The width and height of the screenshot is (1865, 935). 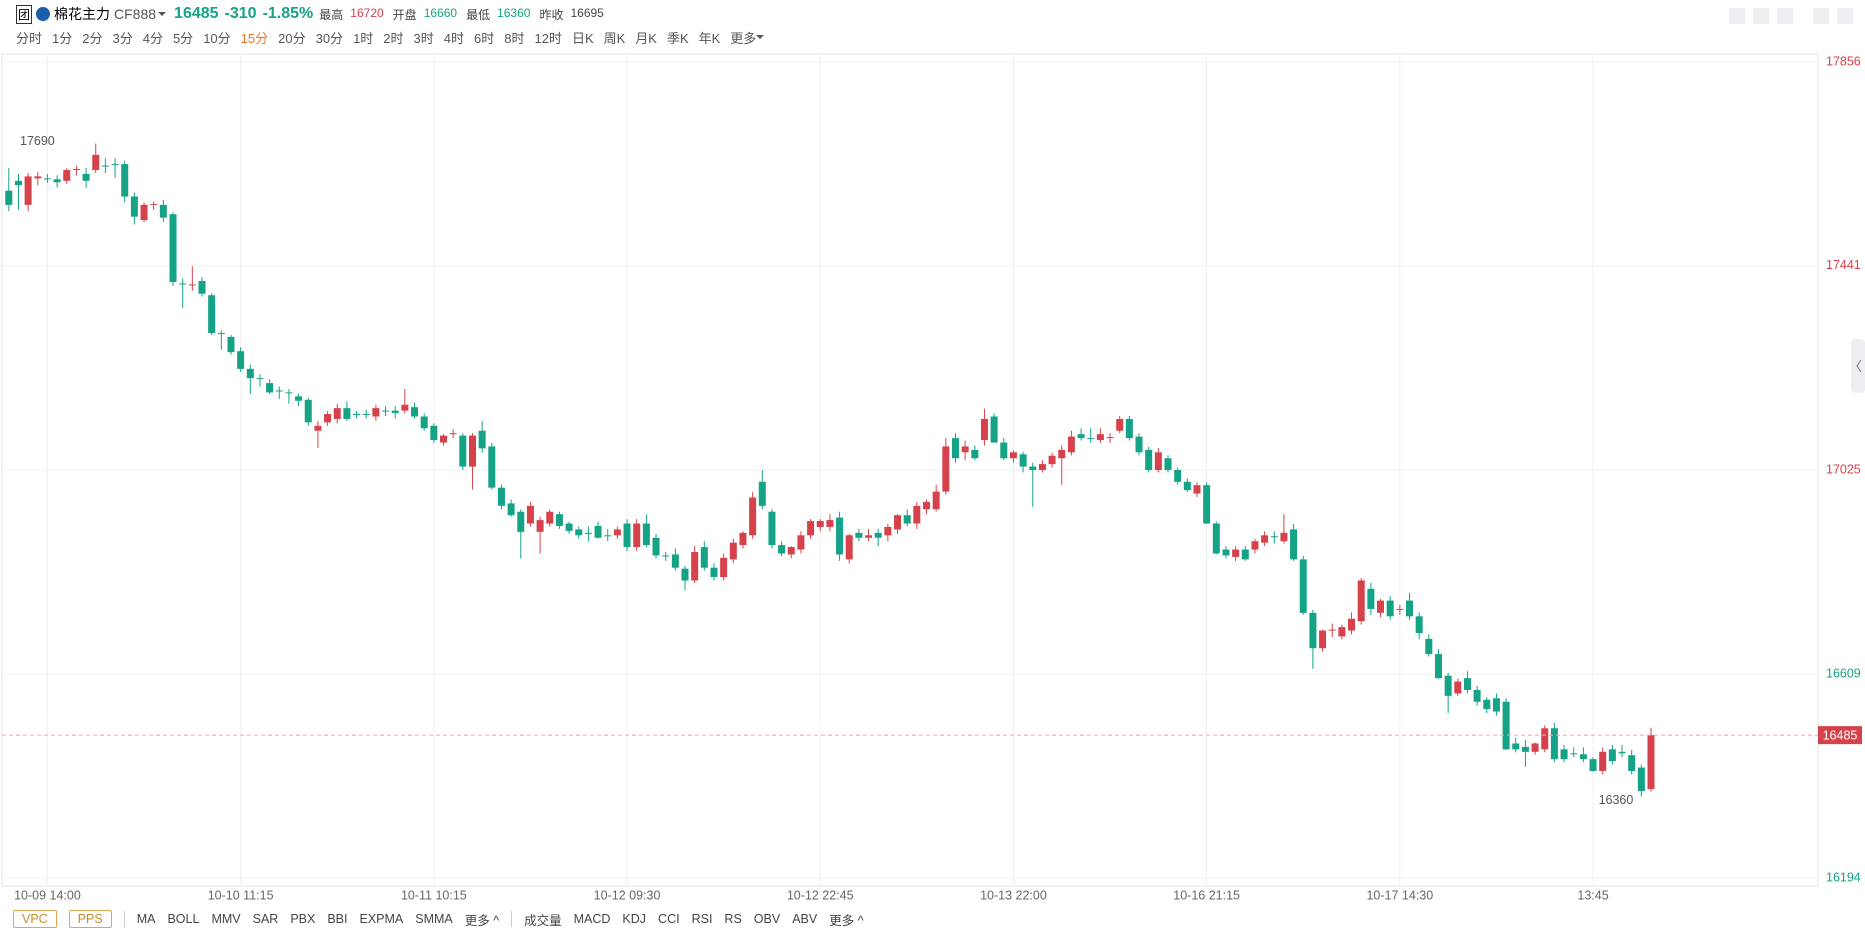 What do you see at coordinates (434, 895) in the screenshot?
I see `x-tick-label: 10-11 10:15` at bounding box center [434, 895].